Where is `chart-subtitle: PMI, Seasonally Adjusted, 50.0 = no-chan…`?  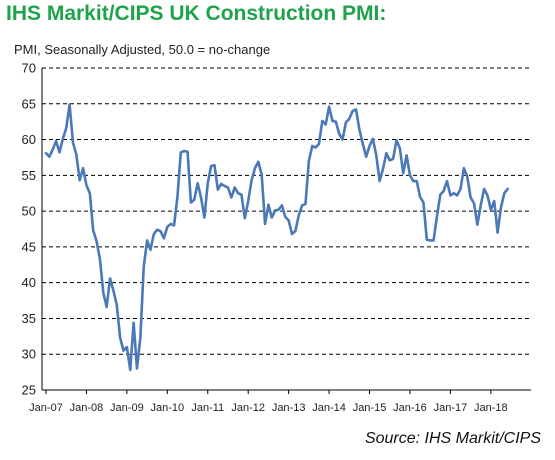 chart-subtitle: PMI, Seasonally Adjusted, 50.0 = no-chan… is located at coordinates (142, 49).